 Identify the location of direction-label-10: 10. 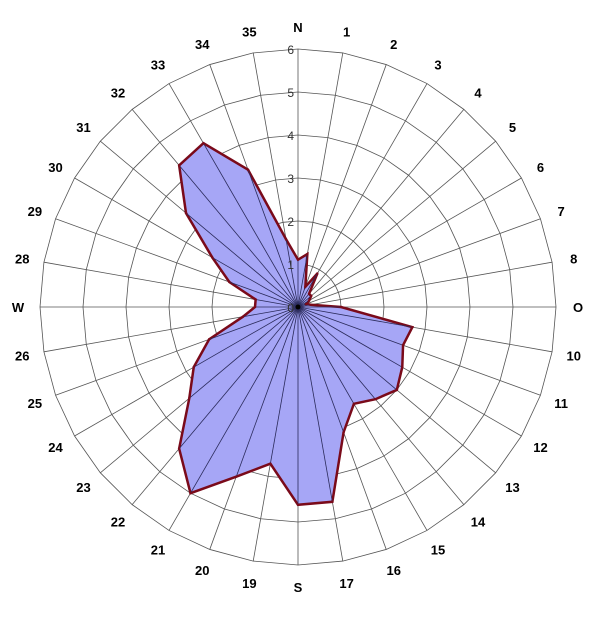
(574, 356).